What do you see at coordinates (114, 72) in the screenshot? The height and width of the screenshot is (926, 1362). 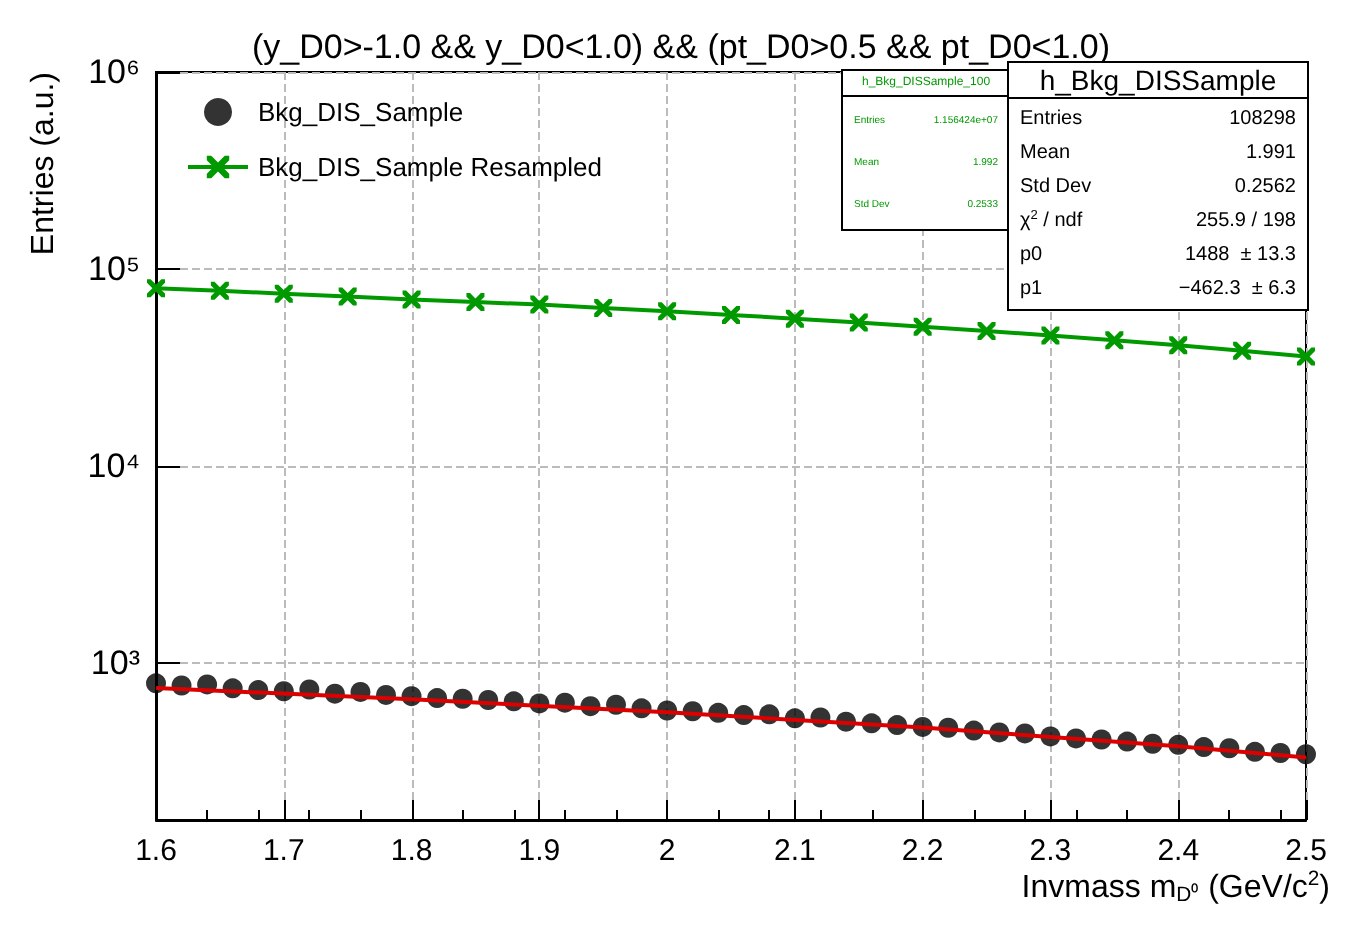 I see `y-tick-label: 10⁶` at bounding box center [114, 72].